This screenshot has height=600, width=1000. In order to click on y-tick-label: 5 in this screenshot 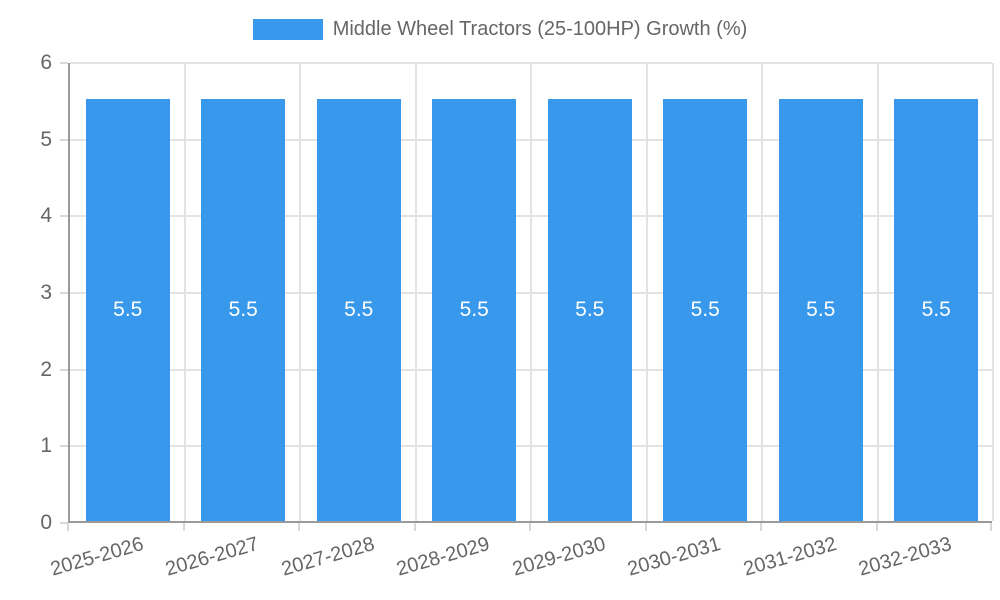, I will do `click(46, 139)`.